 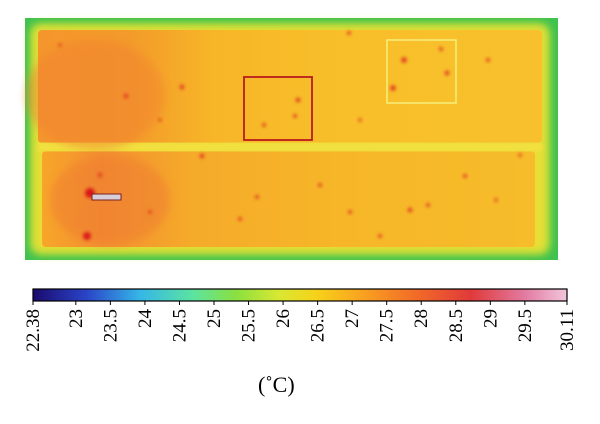 What do you see at coordinates (110, 325) in the screenshot?
I see `colorbar-tick-label: 23.5` at bounding box center [110, 325].